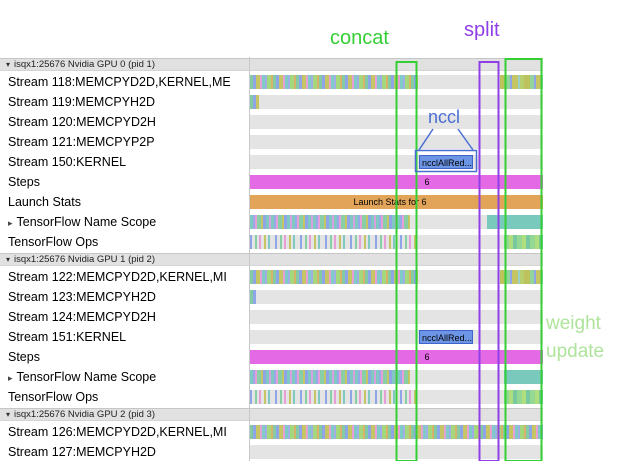  I want to click on track-label-text: Stream 123:MEMCPYH2D, so click(82, 297).